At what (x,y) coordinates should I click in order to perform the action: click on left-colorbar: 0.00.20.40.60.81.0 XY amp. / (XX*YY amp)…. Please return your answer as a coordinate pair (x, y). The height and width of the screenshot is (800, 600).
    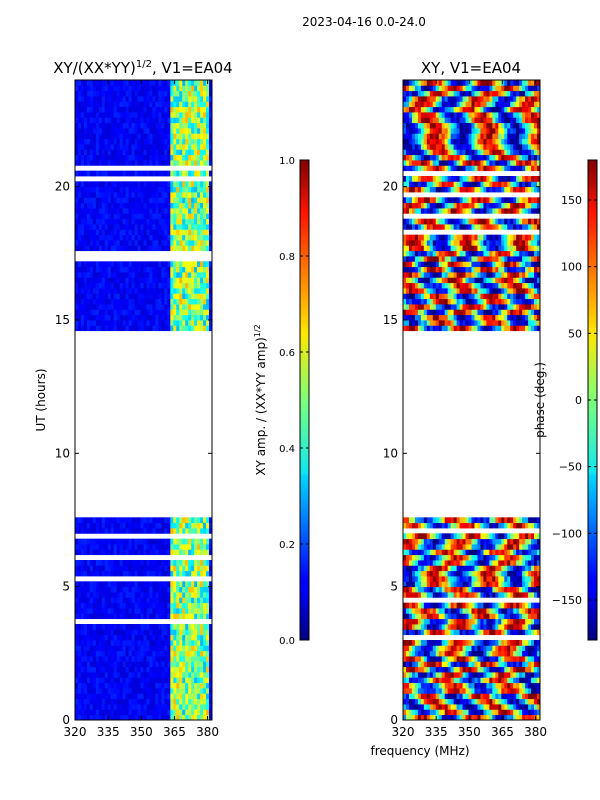
    Looking at the image, I should click on (281, 401).